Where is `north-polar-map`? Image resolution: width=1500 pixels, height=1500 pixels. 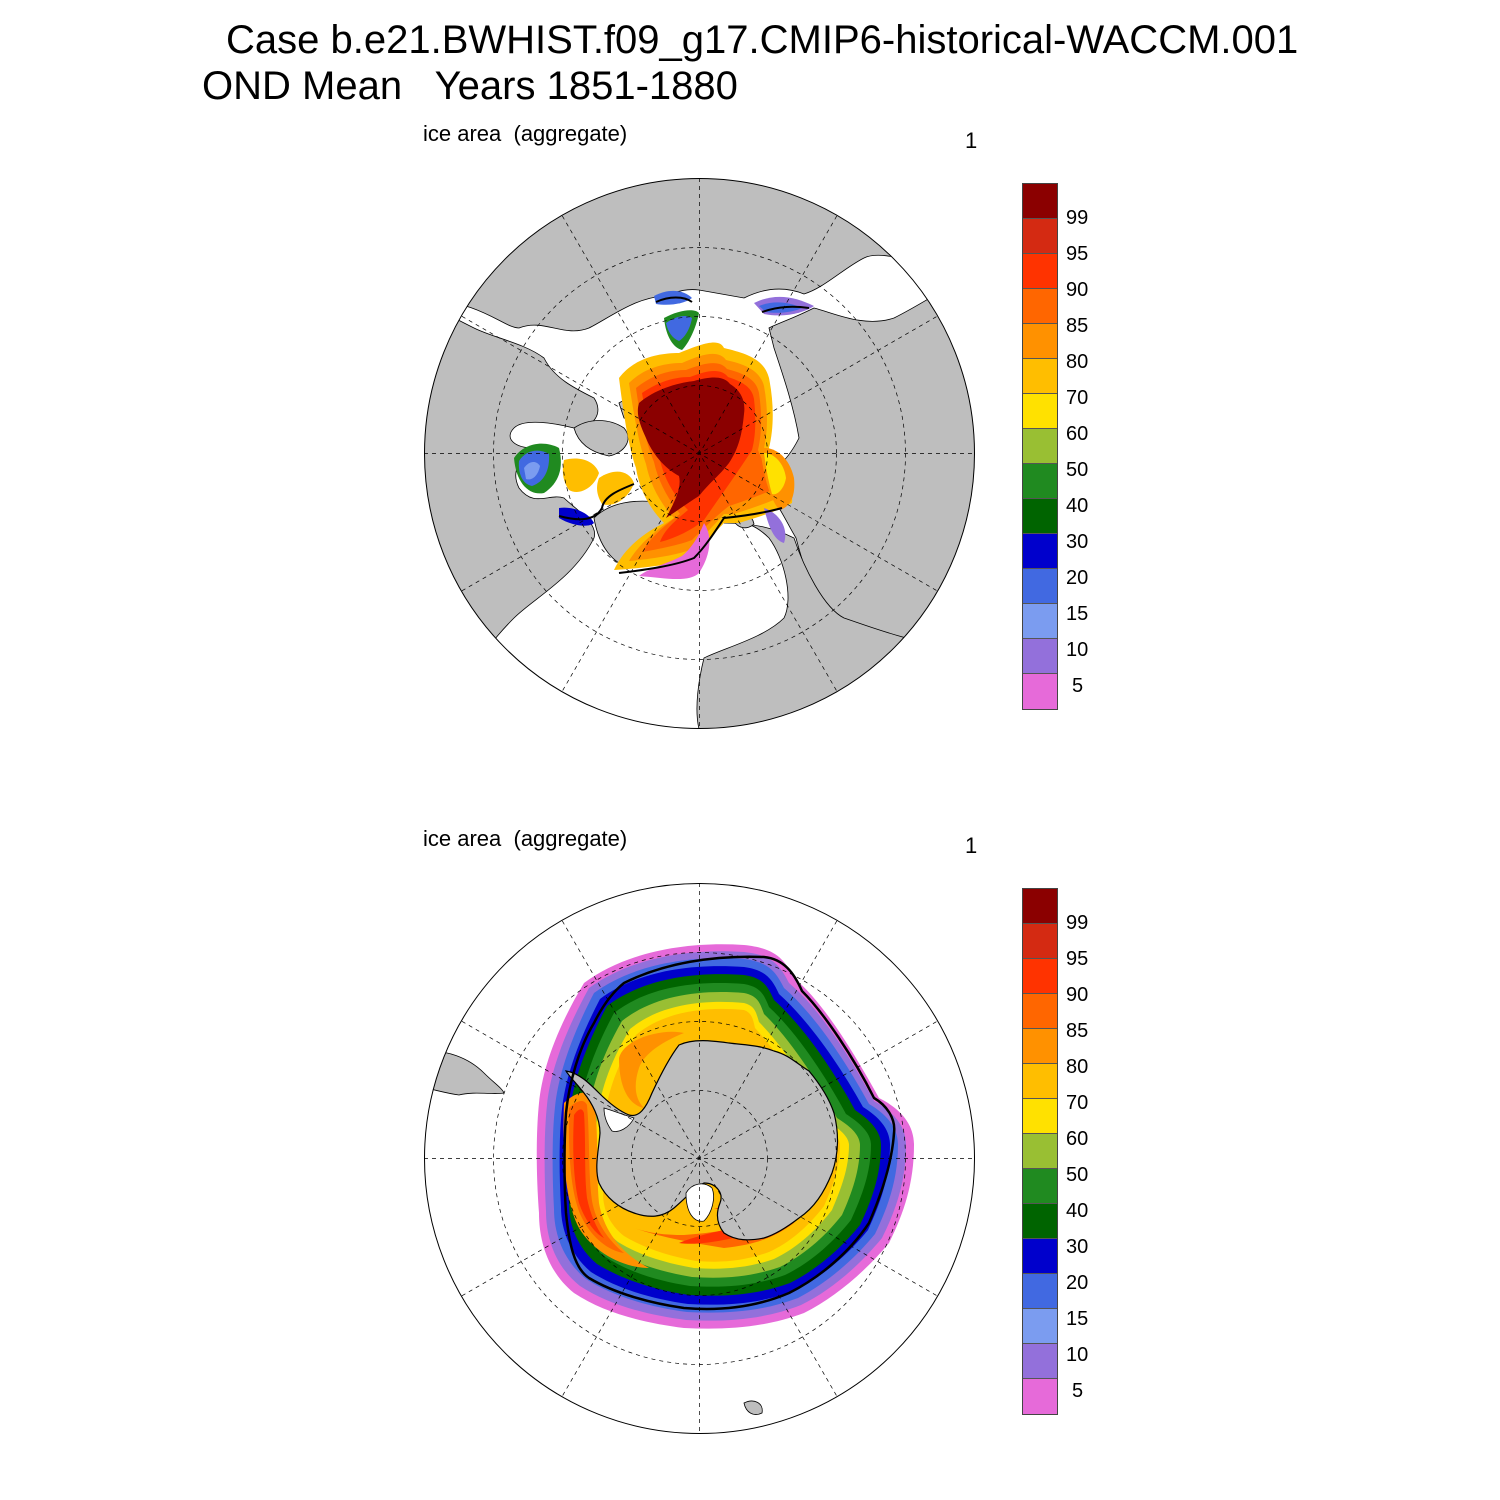
north-polar-map is located at coordinates (699, 453).